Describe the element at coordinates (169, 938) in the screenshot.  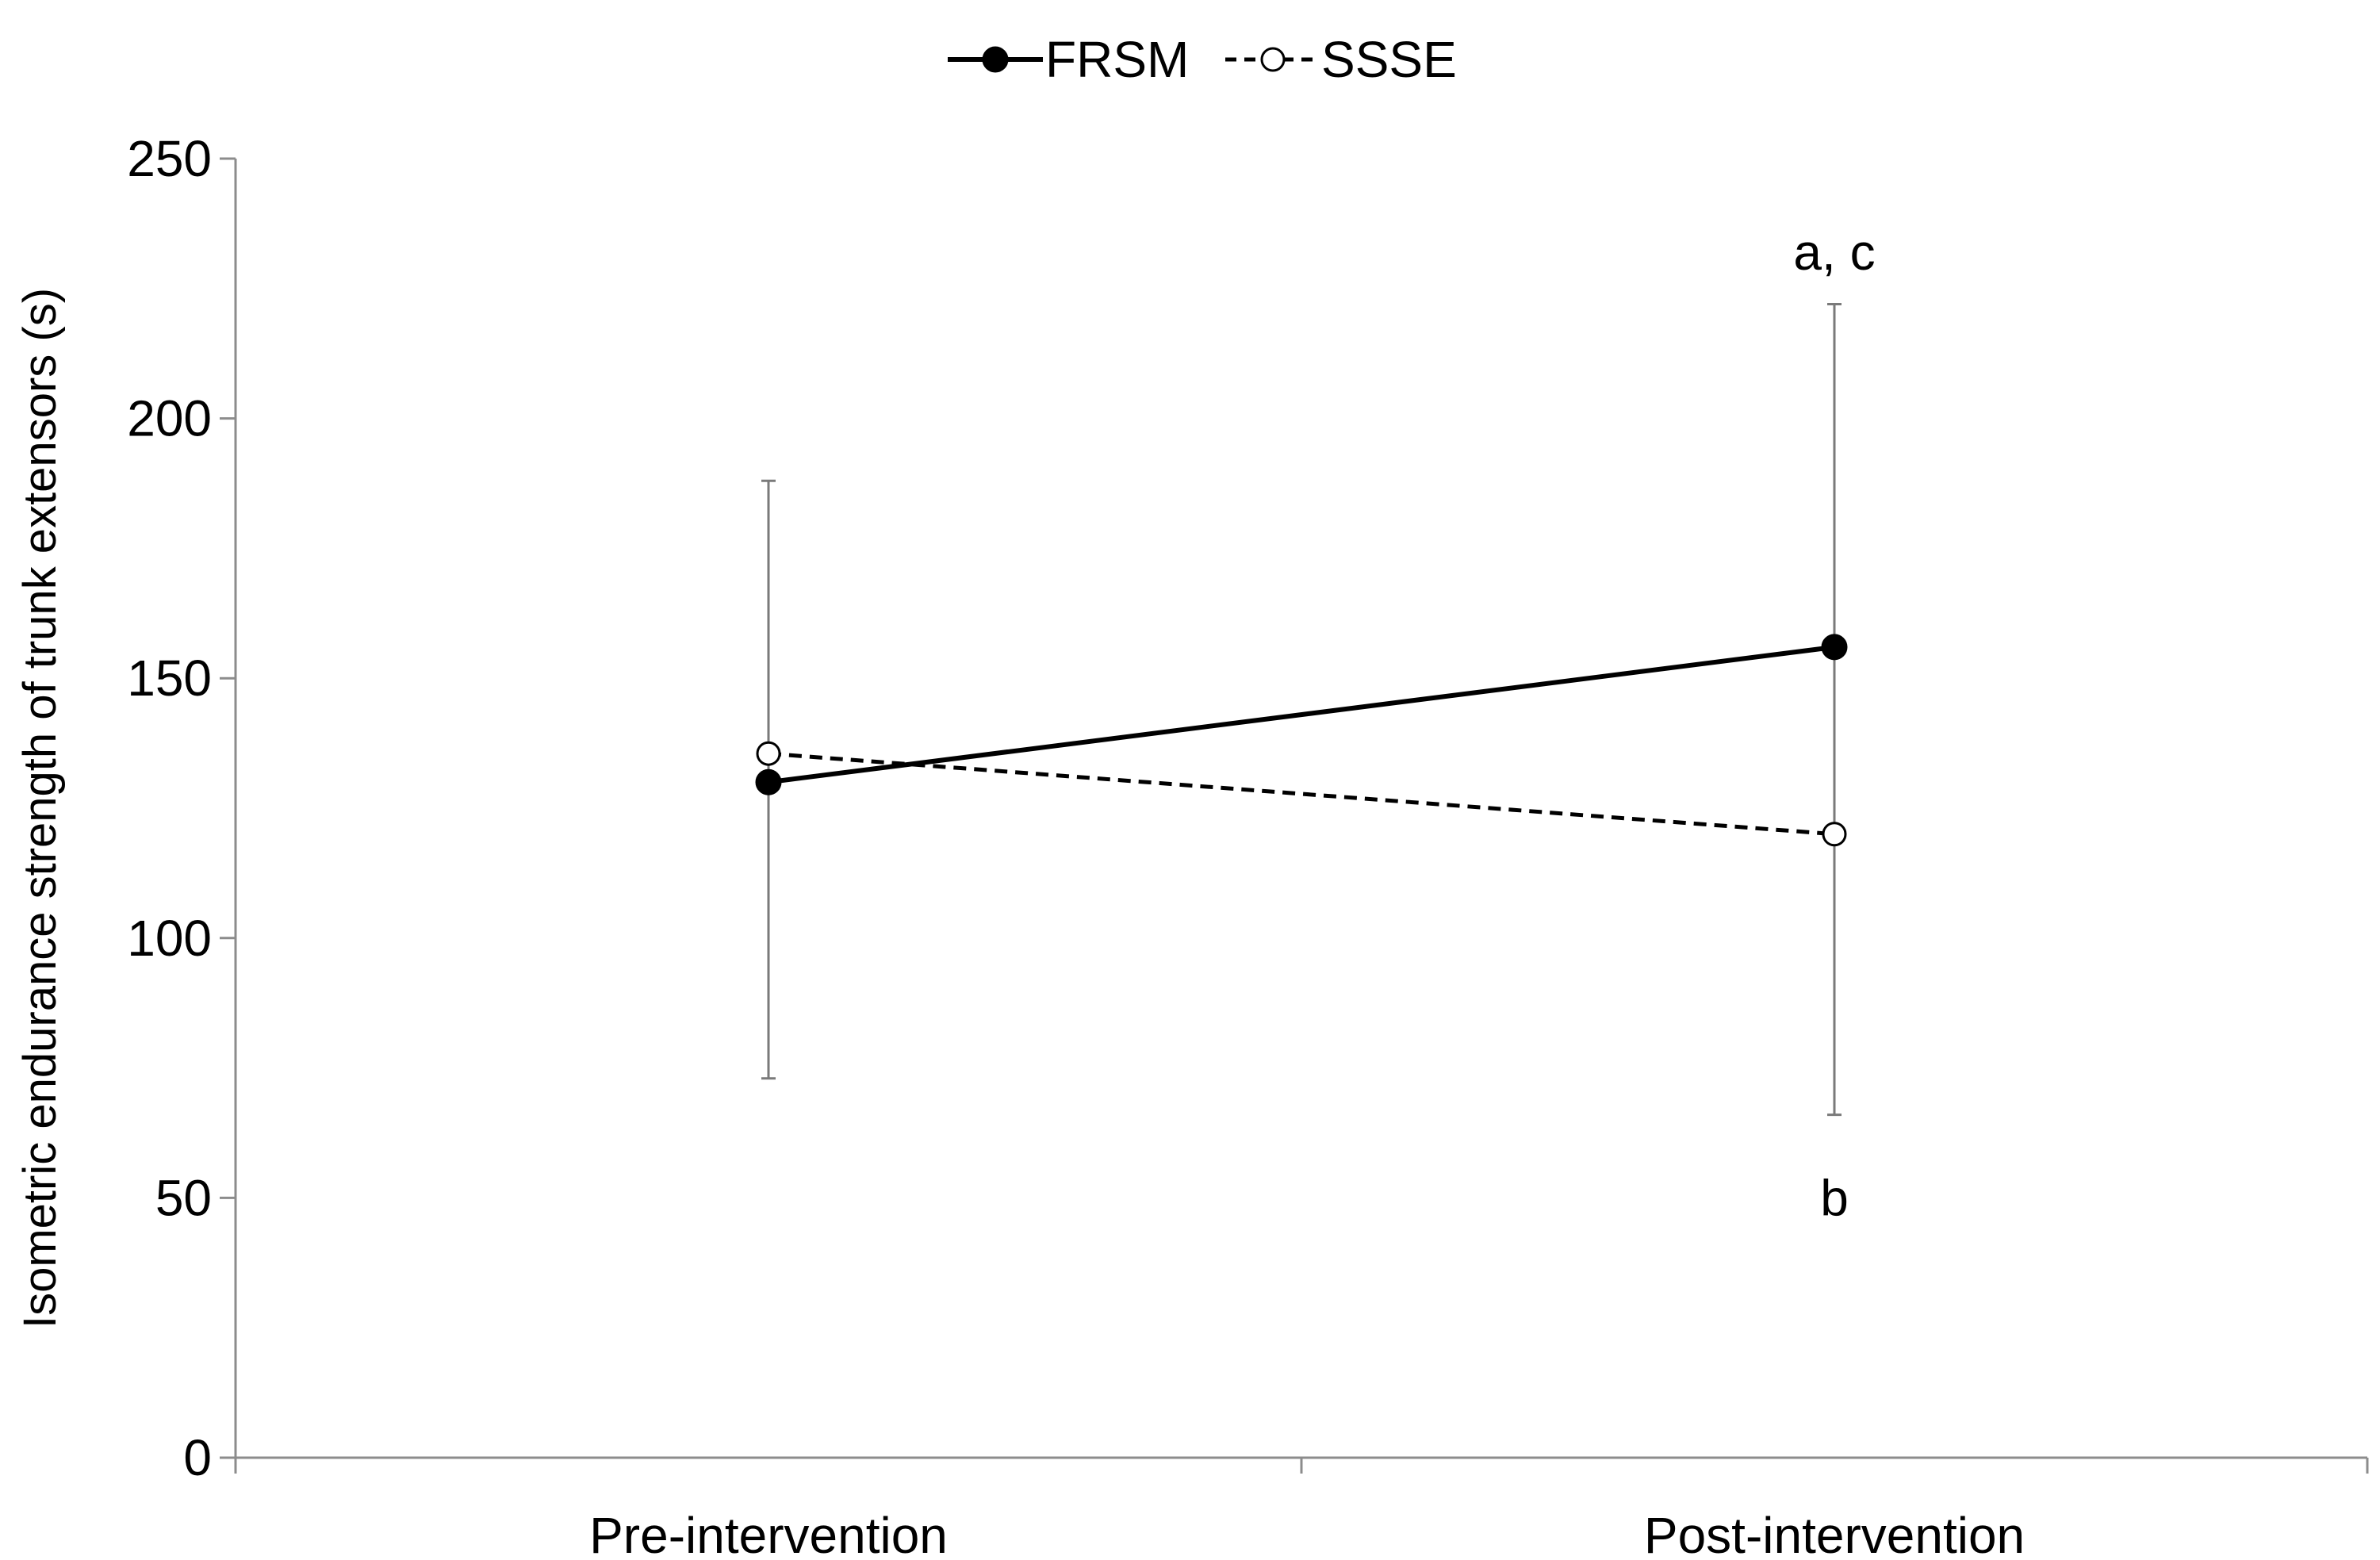
I see `y-tick-label: 100` at that location.